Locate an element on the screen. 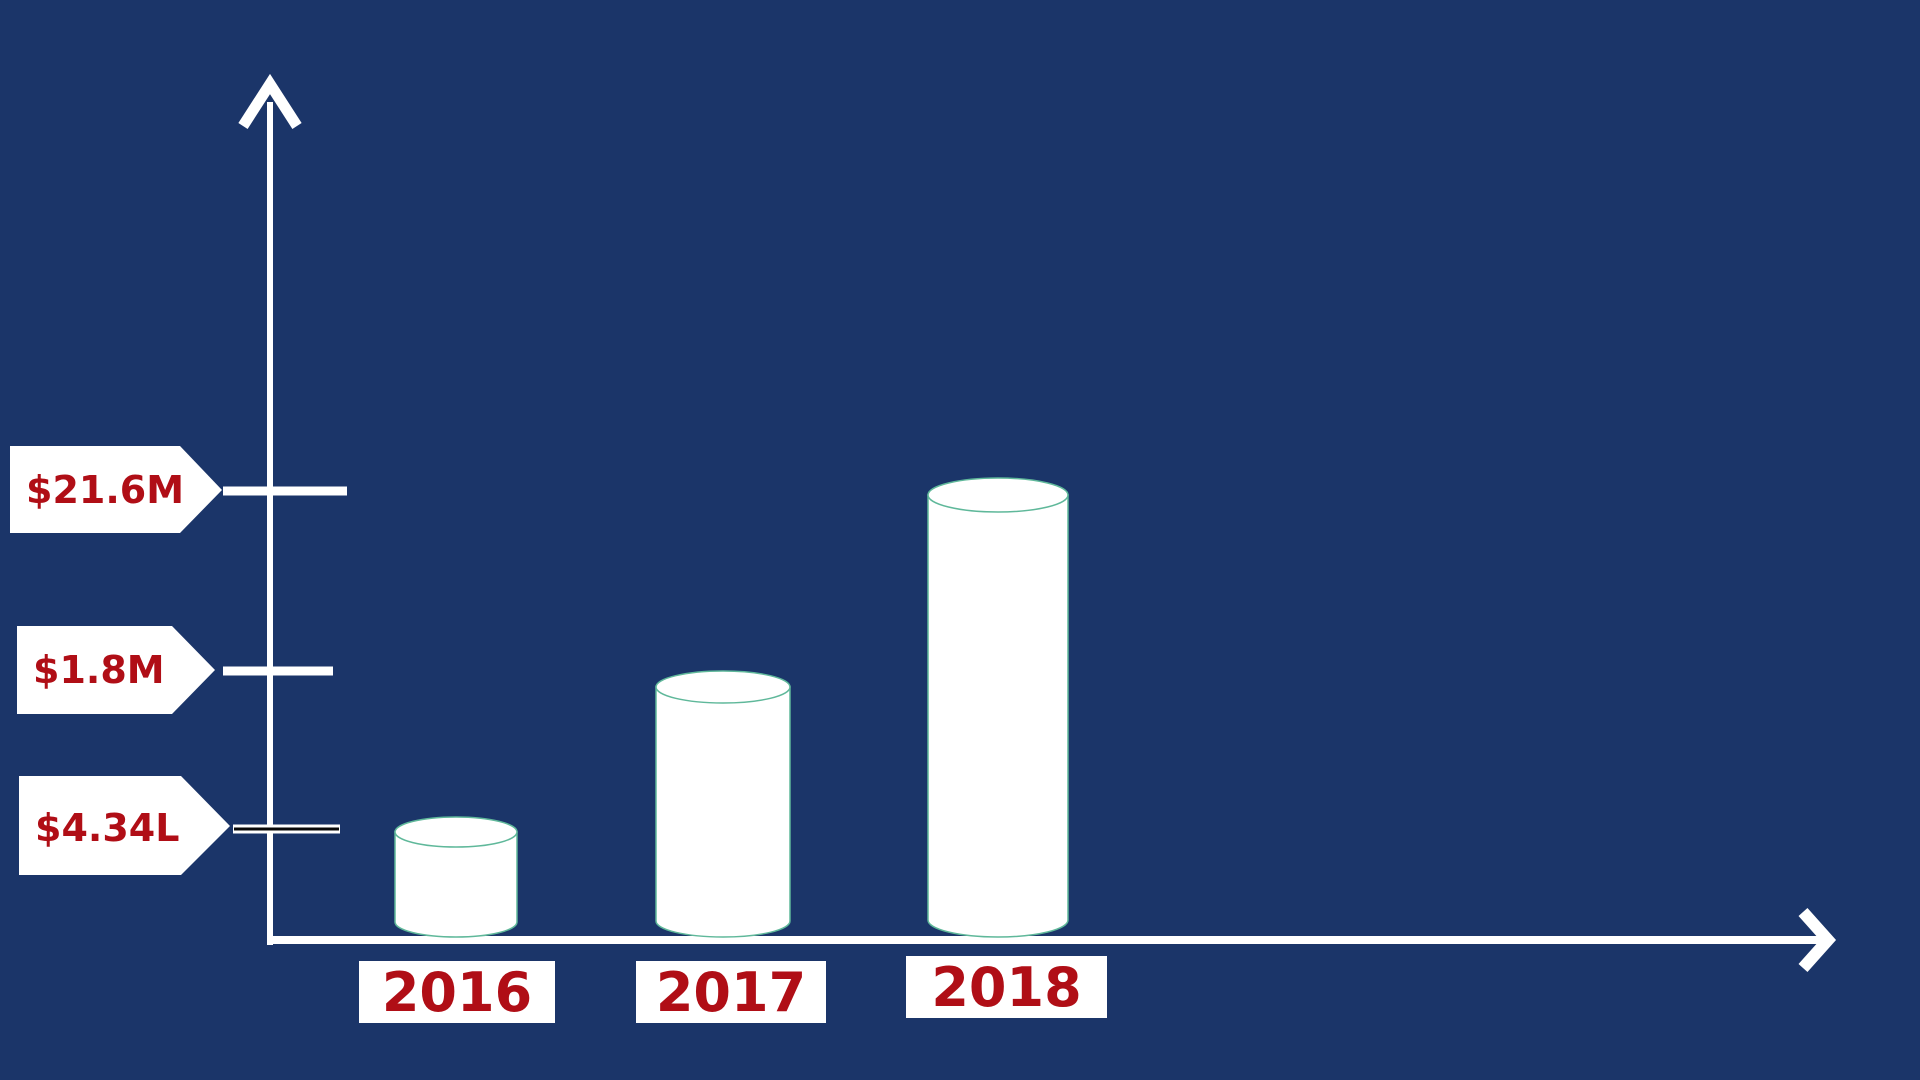 The image size is (1920, 1080). category-label: 2016 is located at coordinates (457, 992).